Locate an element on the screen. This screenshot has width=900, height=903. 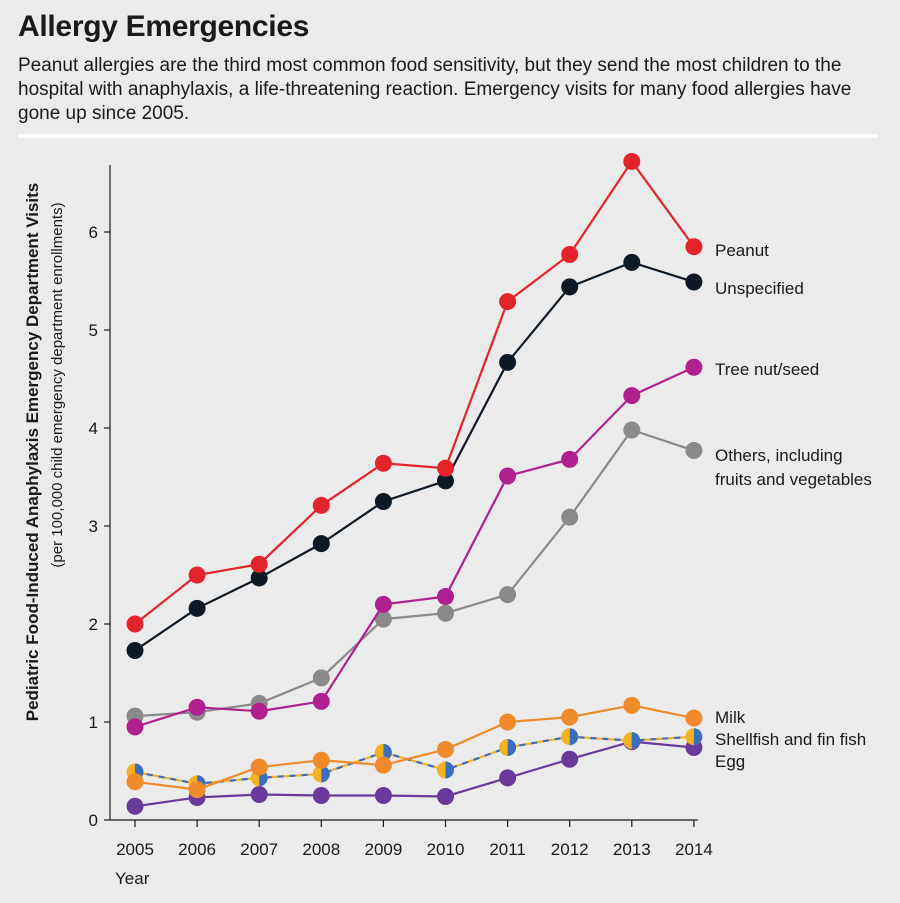
y-tick-label: 5 is located at coordinates (93, 330).